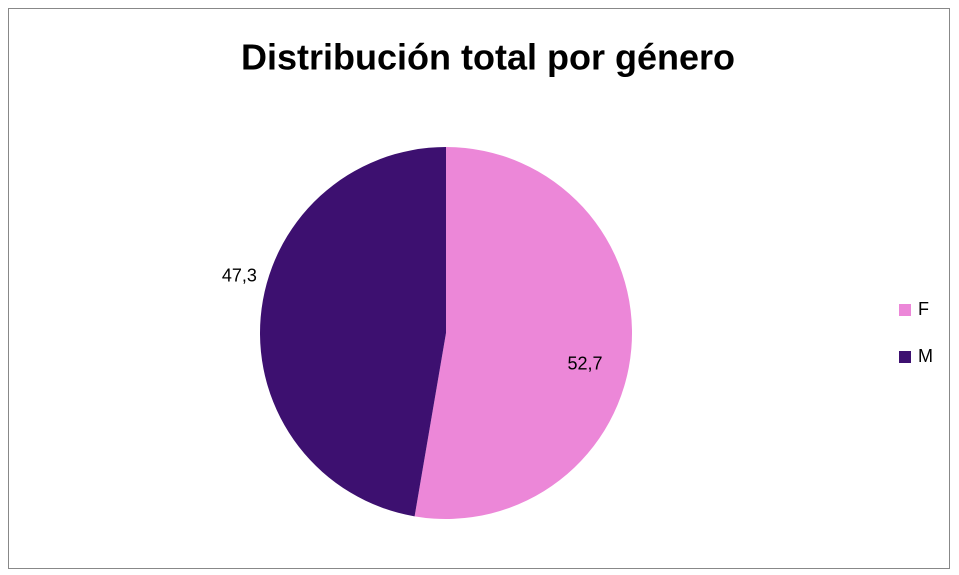  I want to click on chart-title: Distribución total por género, so click(488, 57).